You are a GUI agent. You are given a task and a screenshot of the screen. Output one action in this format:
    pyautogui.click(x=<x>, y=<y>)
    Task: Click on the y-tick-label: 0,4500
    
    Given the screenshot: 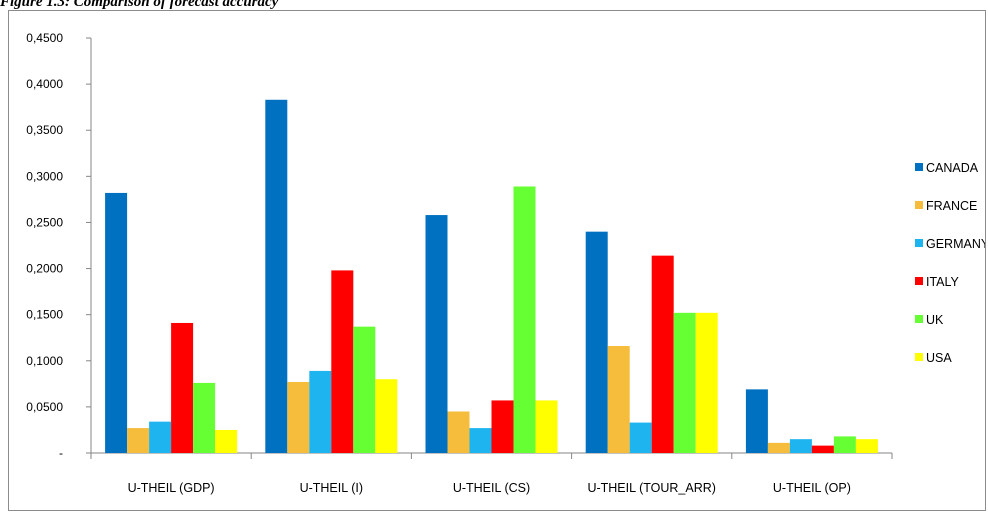 What is the action you would take?
    pyautogui.click(x=44, y=38)
    